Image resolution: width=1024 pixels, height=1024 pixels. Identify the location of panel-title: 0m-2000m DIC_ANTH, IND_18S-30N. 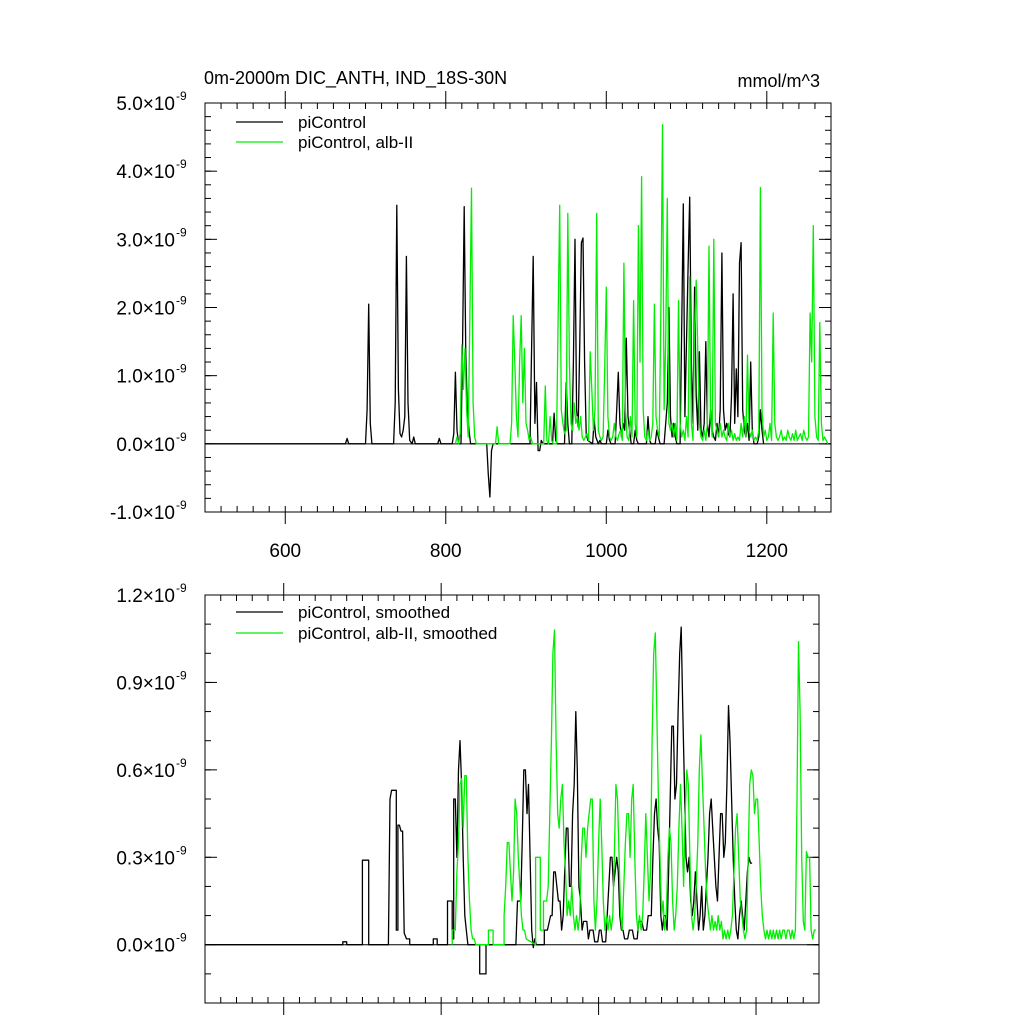
(355, 78).